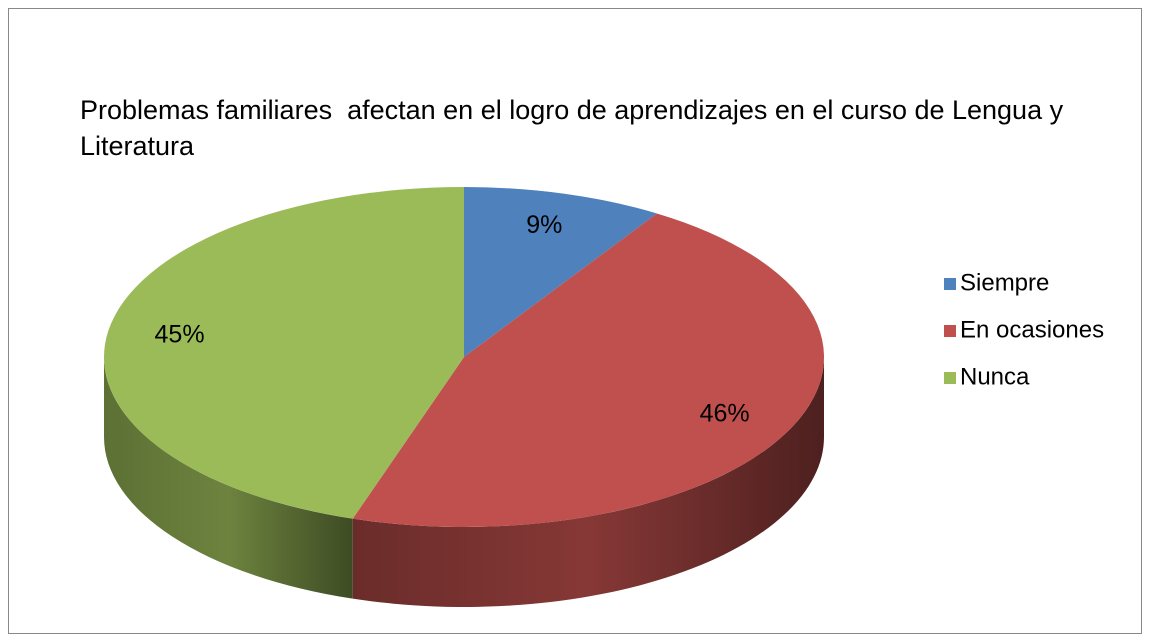 The image size is (1152, 643). Describe the element at coordinates (725, 414) in the screenshot. I see `data-label: 46%` at that location.